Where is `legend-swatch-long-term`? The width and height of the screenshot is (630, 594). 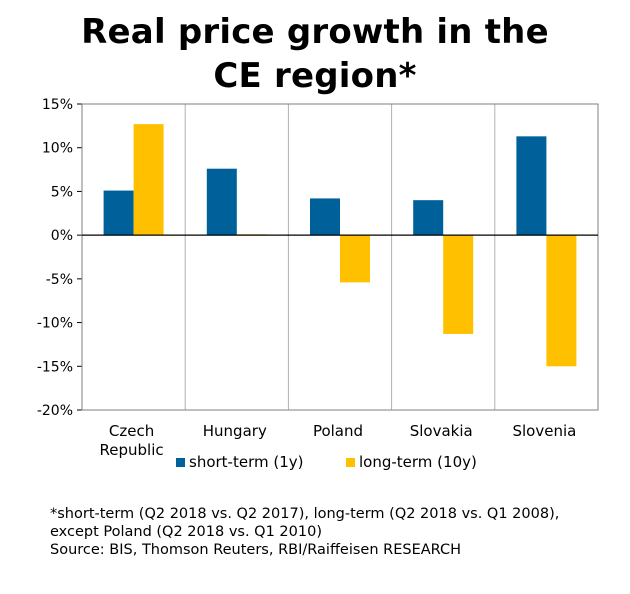 legend-swatch-long-term is located at coordinates (350, 462).